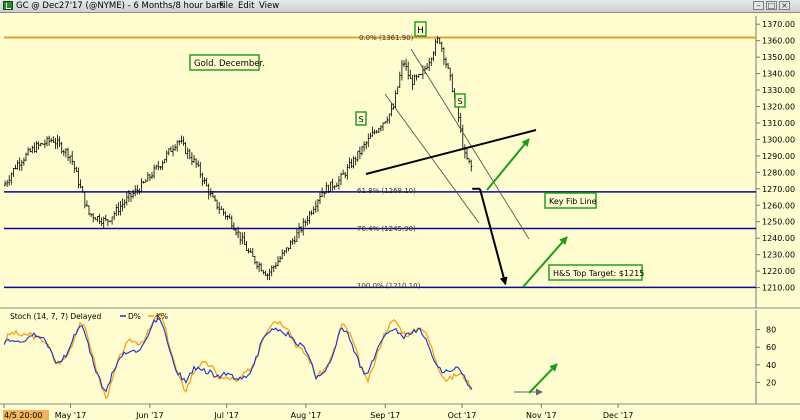  Describe the element at coordinates (226, 6) in the screenshot. I see `menu-file: File` at that location.